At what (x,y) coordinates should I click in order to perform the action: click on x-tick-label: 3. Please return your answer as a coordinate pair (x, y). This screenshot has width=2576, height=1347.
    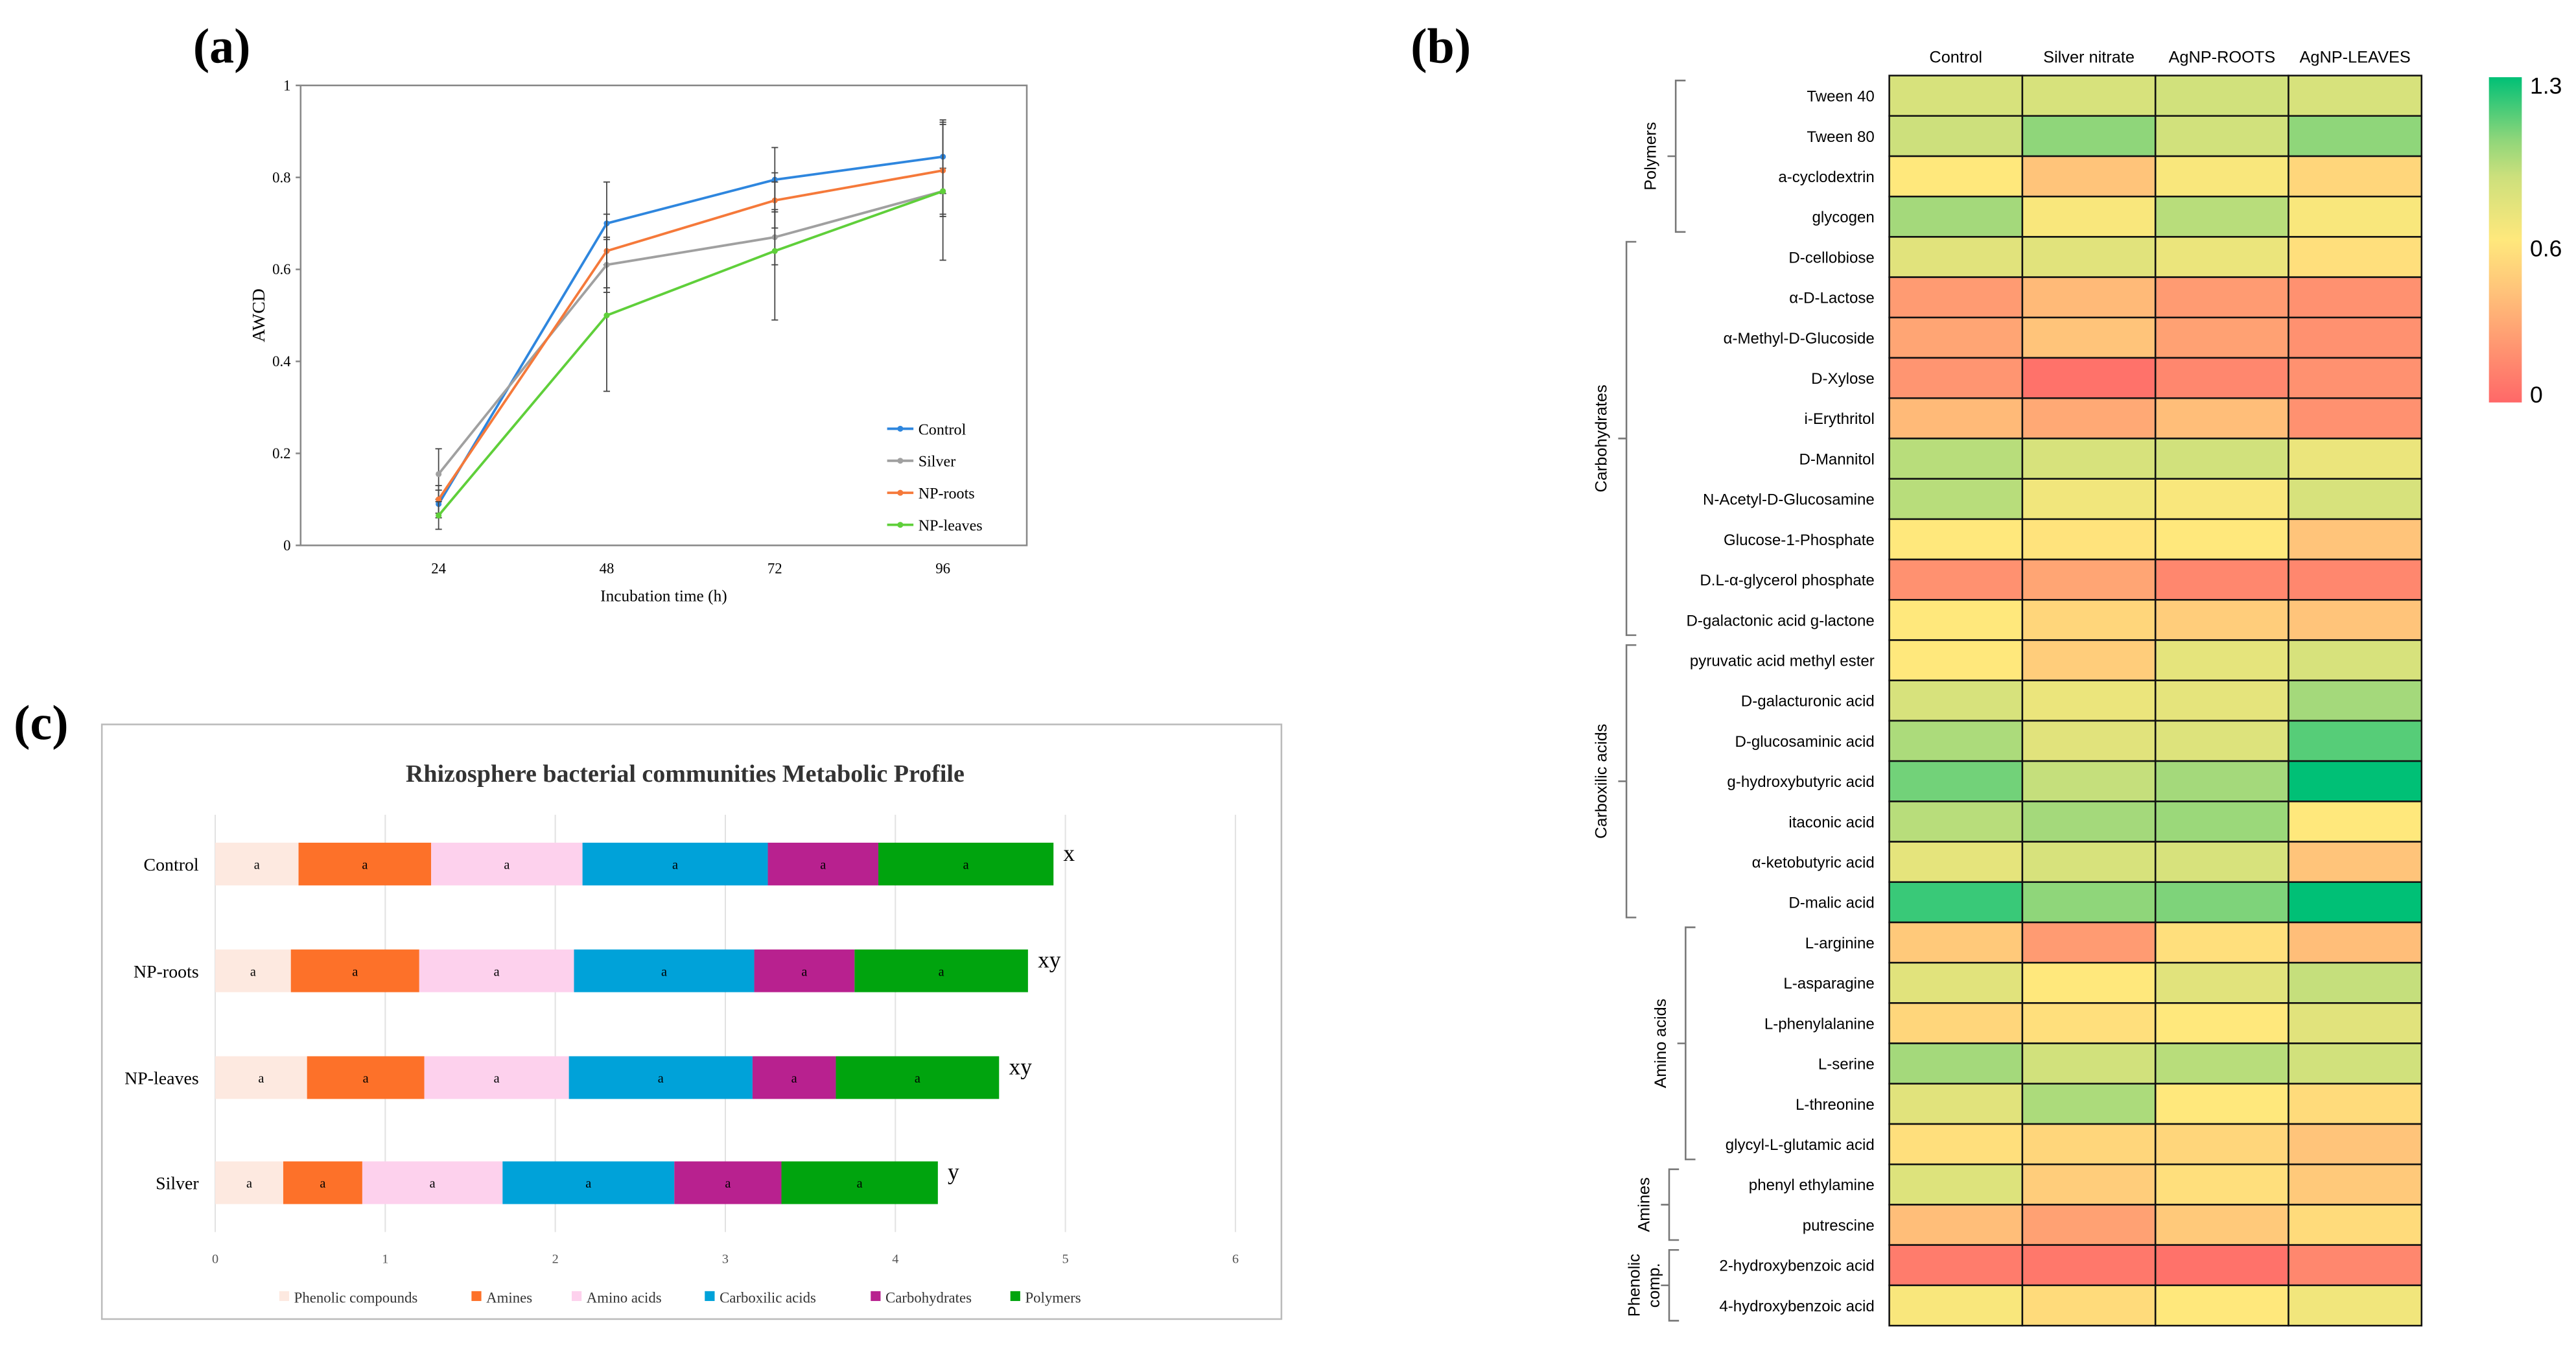
    Looking at the image, I should click on (725, 1259).